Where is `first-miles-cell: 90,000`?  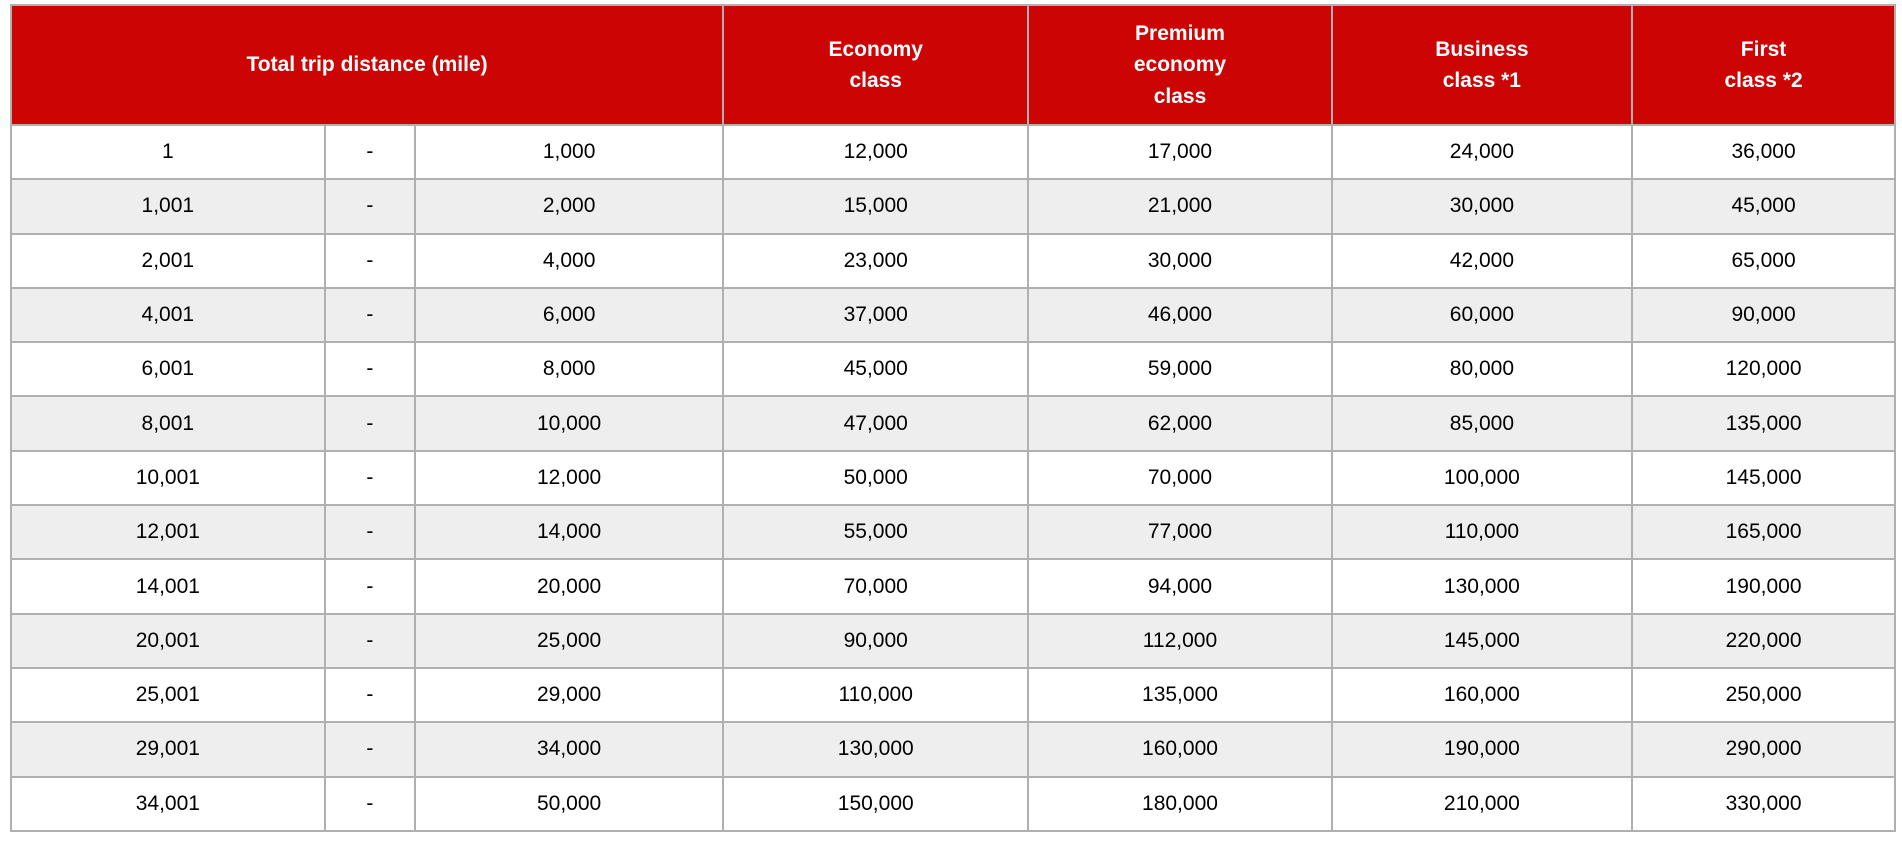 first-miles-cell: 90,000 is located at coordinates (1763, 315).